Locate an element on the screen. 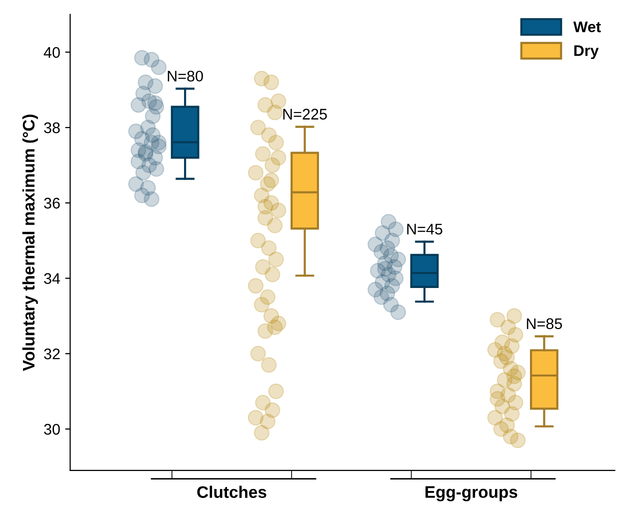  y-tick-label: 30 is located at coordinates (52, 429).